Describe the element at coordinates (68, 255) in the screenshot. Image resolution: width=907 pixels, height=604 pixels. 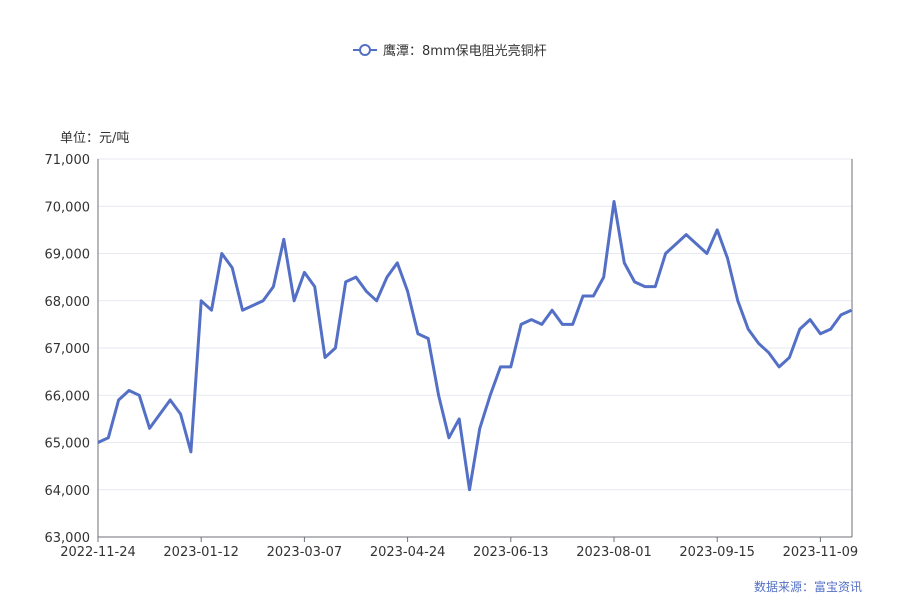
I see `y-tick-label: 69,000` at that location.